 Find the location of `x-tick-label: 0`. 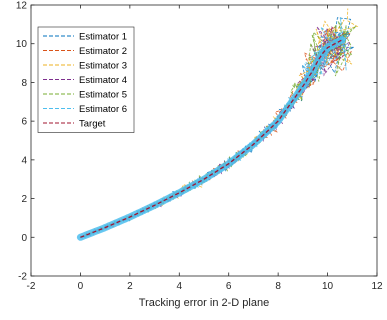

x-tick-label: 0 is located at coordinates (81, 286).